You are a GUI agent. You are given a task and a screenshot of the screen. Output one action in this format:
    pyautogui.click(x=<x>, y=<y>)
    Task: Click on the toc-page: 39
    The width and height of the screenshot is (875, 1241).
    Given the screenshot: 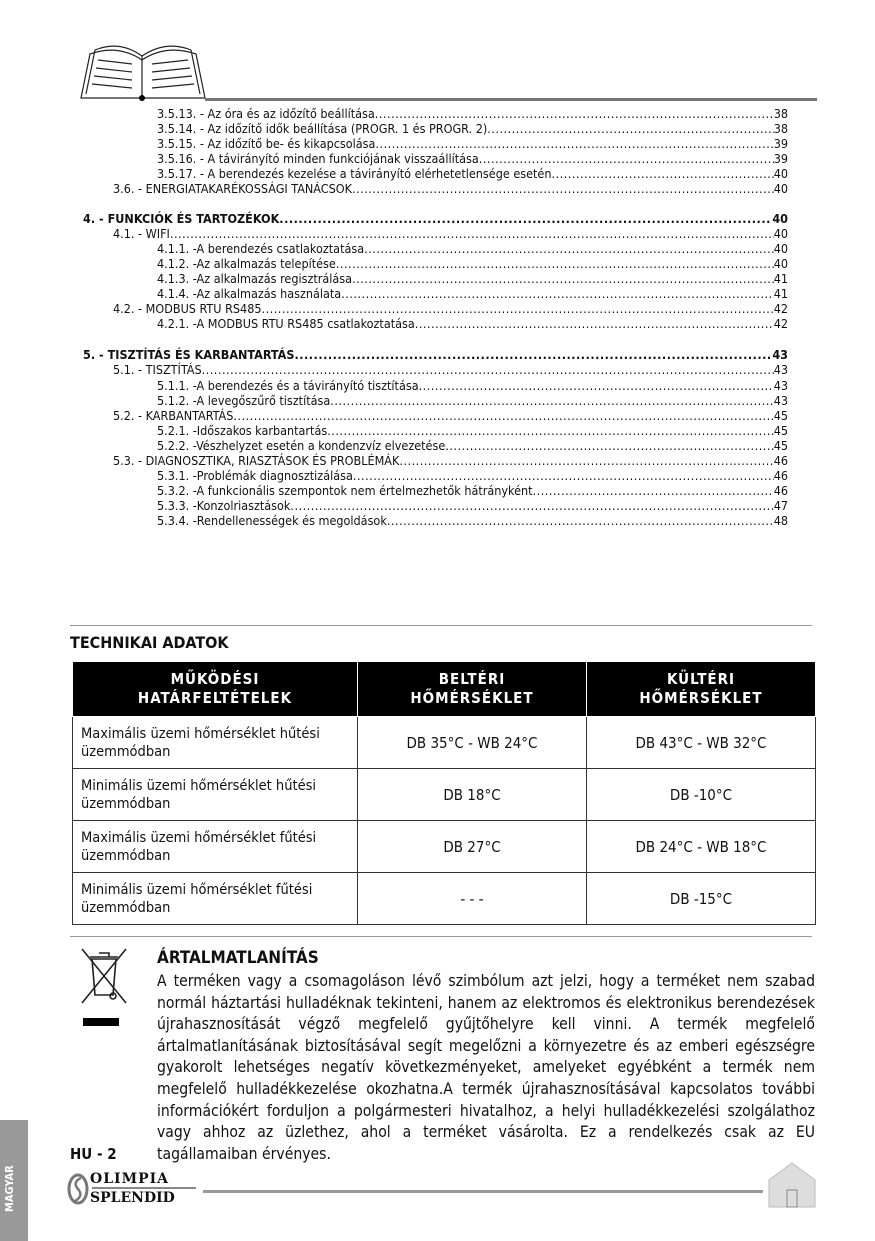 What is the action you would take?
    pyautogui.click(x=780, y=159)
    